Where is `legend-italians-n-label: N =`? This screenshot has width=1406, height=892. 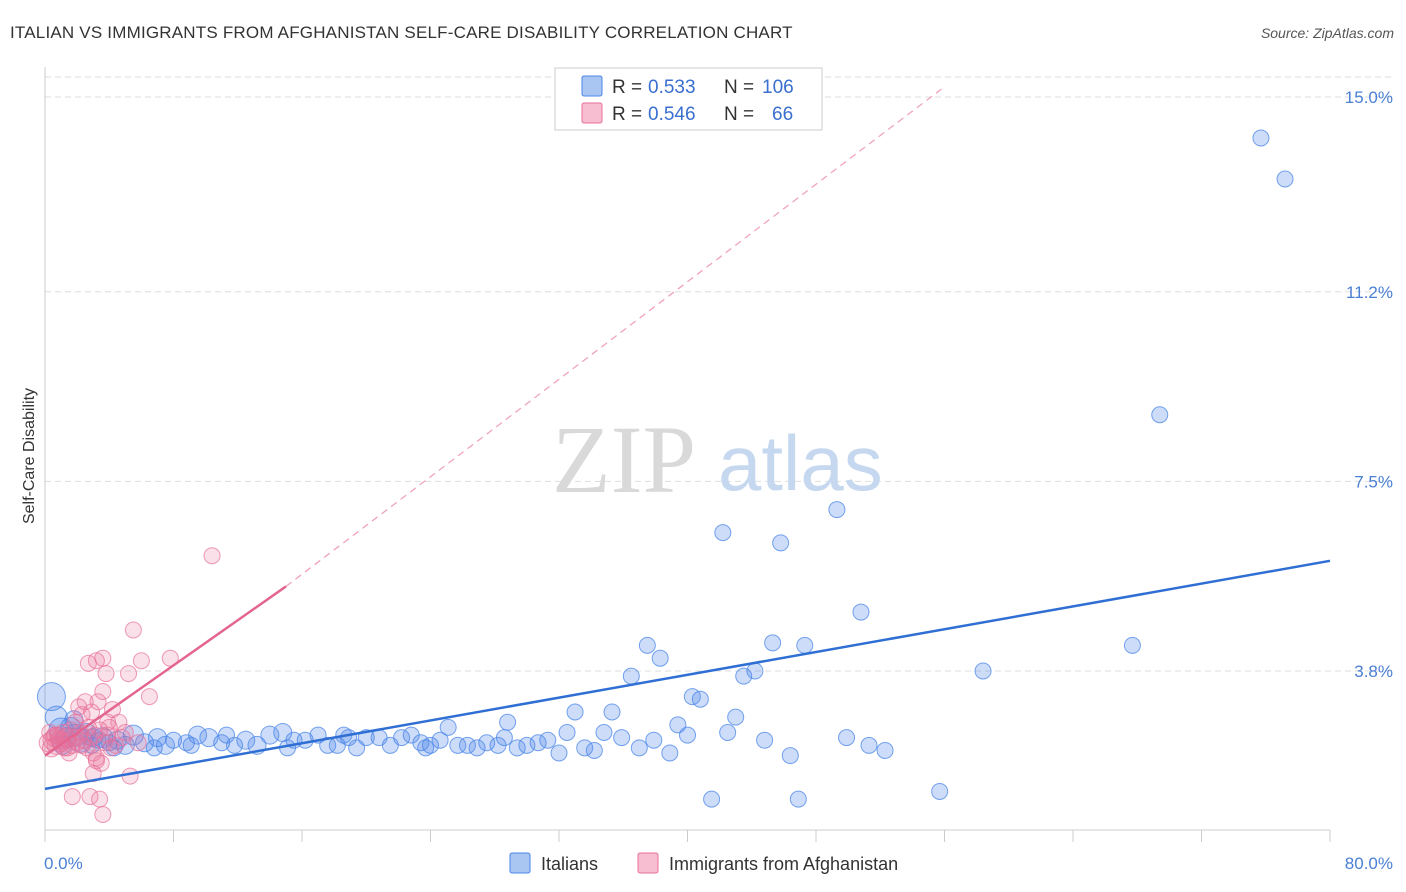 legend-italians-n-label: N = is located at coordinates (739, 87).